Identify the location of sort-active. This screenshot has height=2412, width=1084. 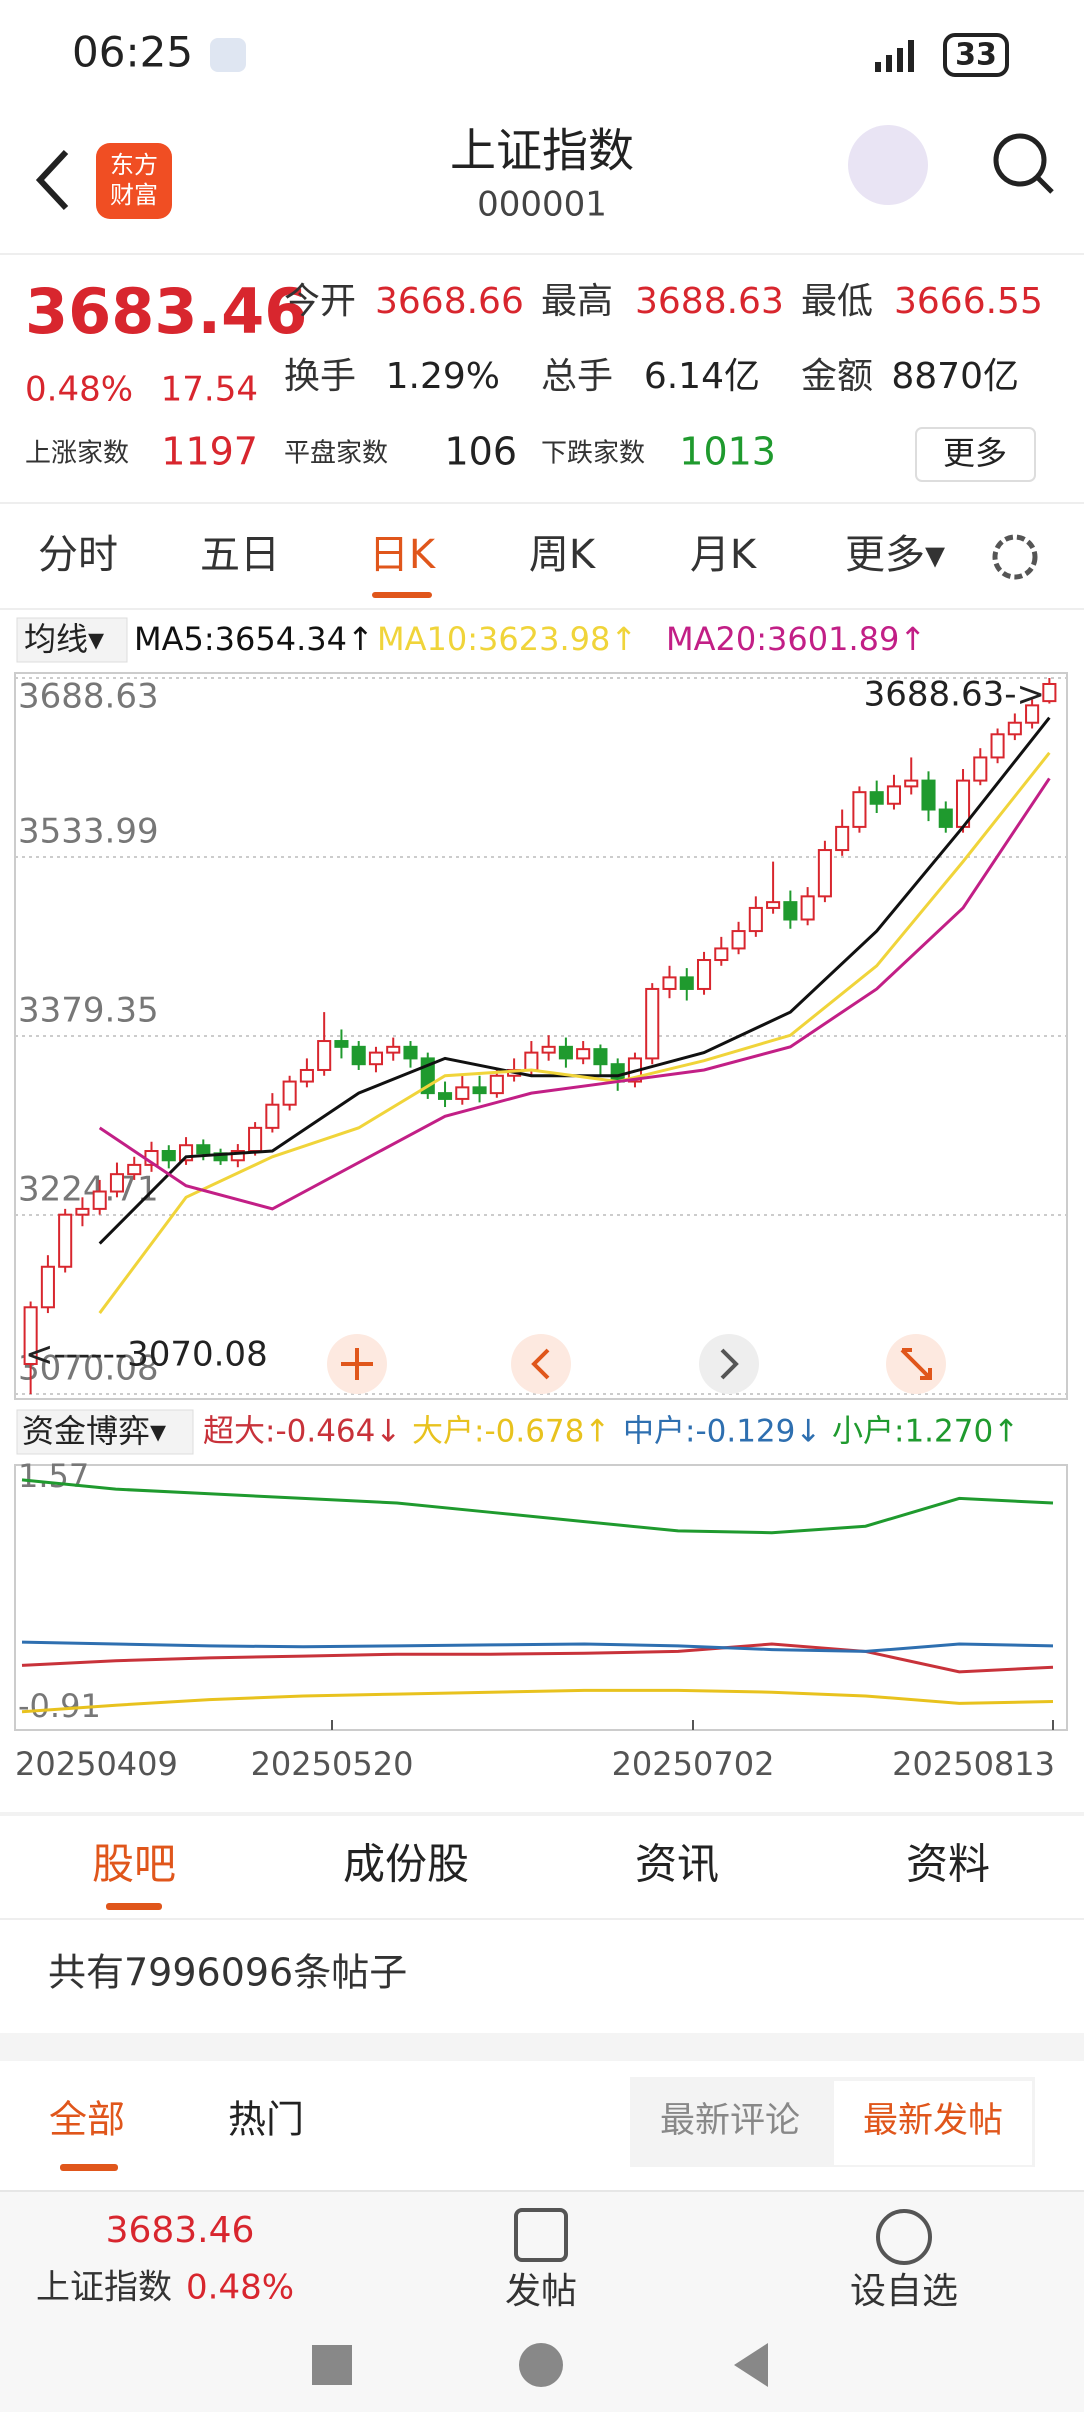
(933, 2123).